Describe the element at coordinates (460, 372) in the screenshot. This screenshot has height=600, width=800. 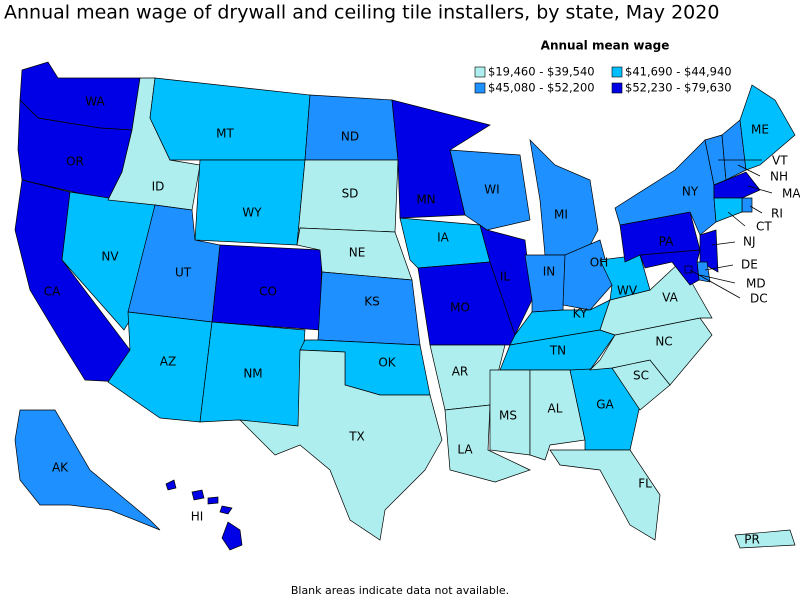
I see `state-label: AR` at that location.